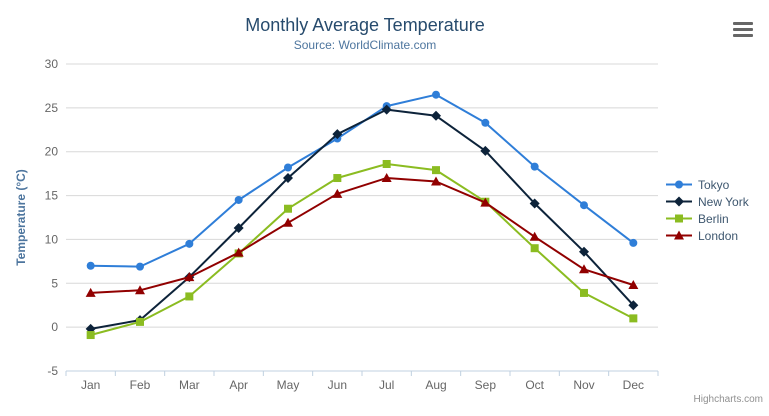 This screenshot has height=416, width=769. Describe the element at coordinates (90, 292) in the screenshot. I see `data-point-london-jan` at that location.